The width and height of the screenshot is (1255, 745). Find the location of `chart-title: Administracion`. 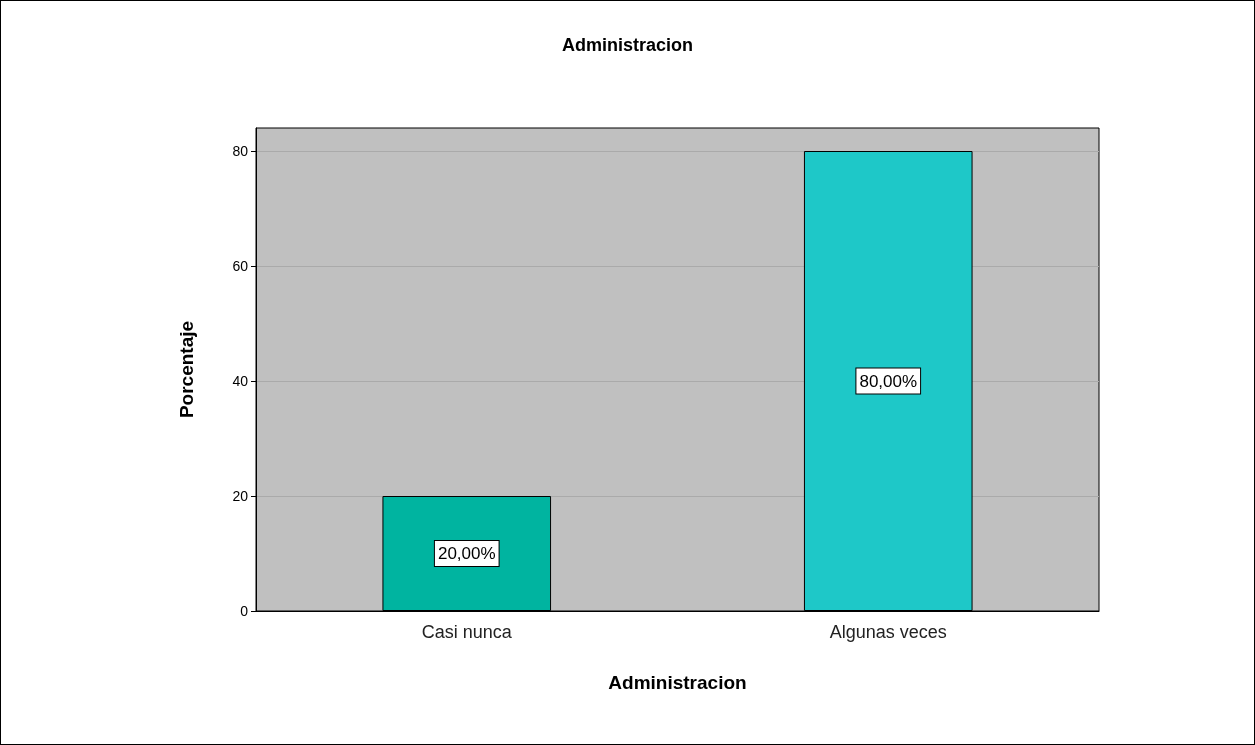

chart-title: Administracion is located at coordinates (627, 45).